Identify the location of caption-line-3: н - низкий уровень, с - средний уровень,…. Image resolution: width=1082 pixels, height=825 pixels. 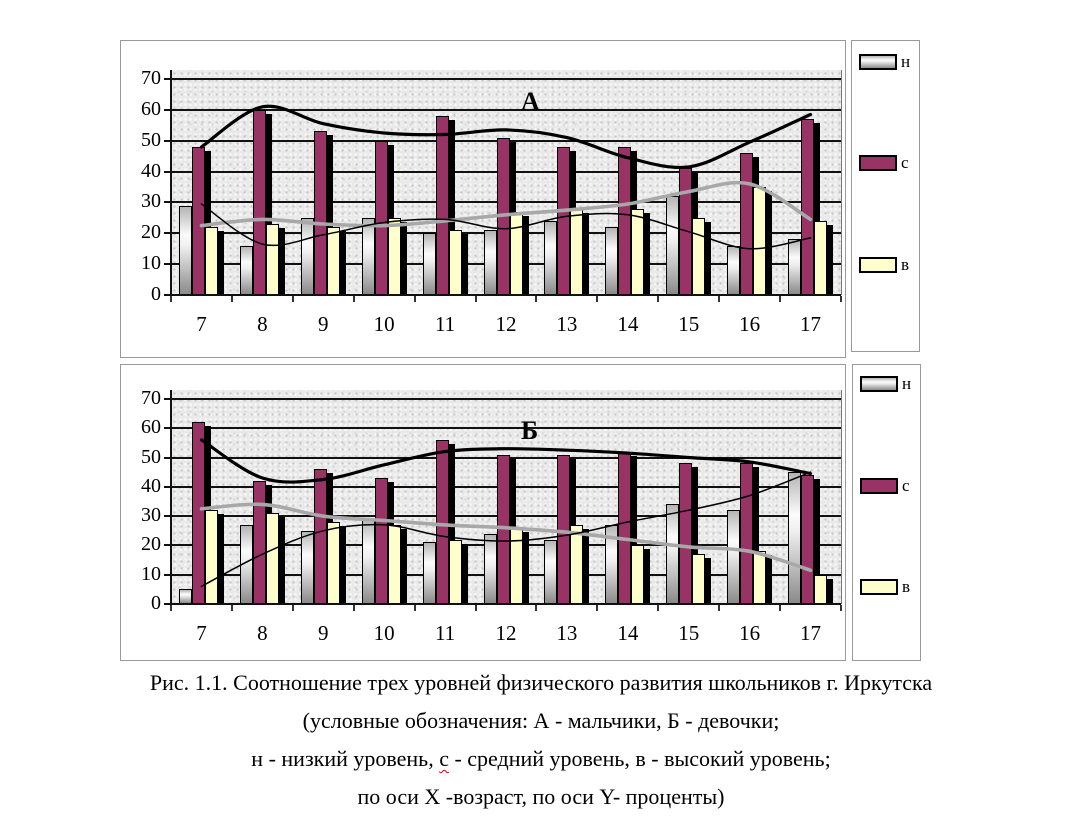
(541, 758).